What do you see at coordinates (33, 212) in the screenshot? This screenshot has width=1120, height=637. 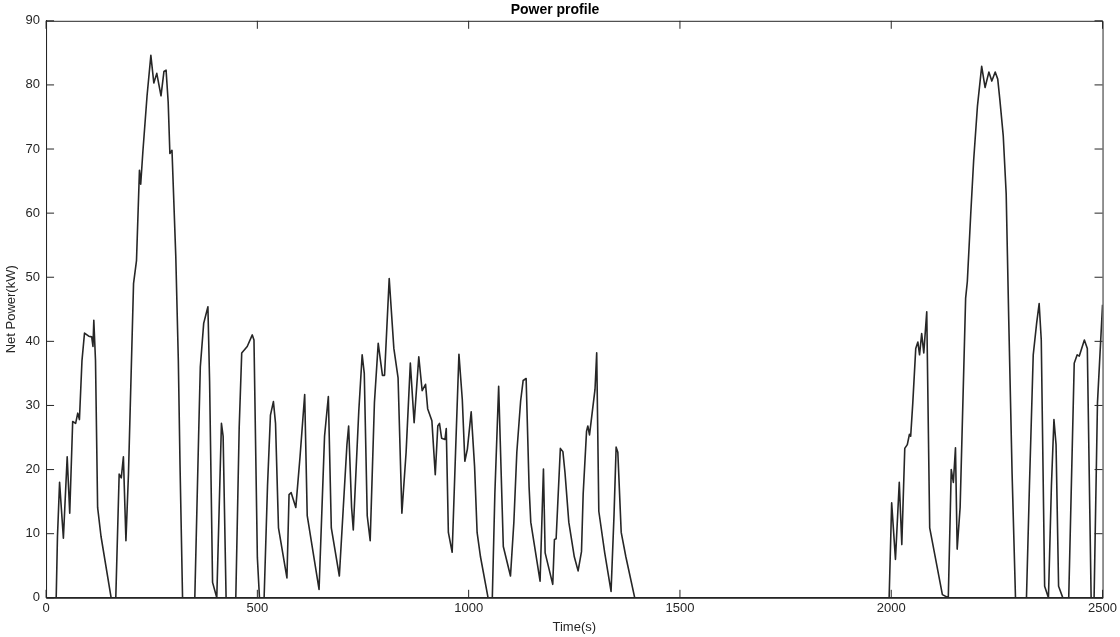 I see `y-tick-label: 60` at bounding box center [33, 212].